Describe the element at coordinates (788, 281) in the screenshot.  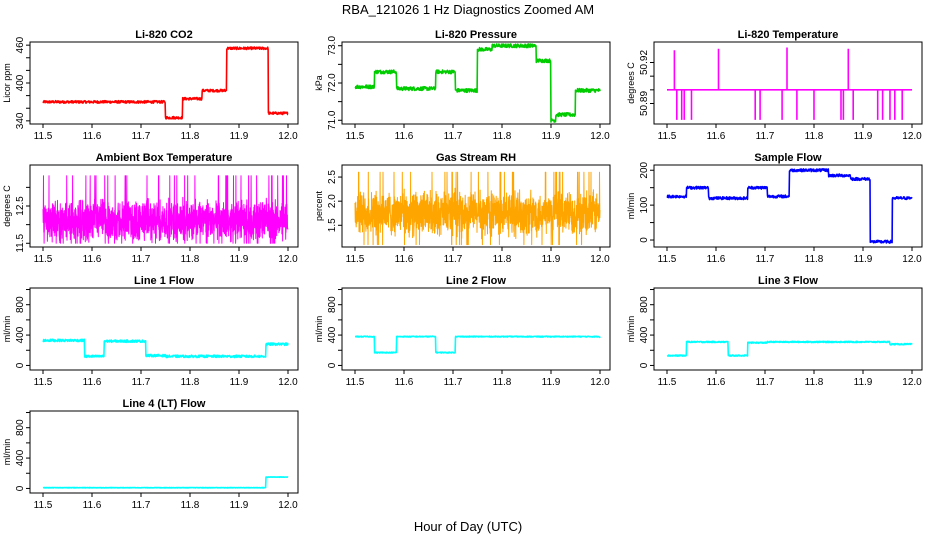
I see `panel-title: Line 3 Flow` at that location.